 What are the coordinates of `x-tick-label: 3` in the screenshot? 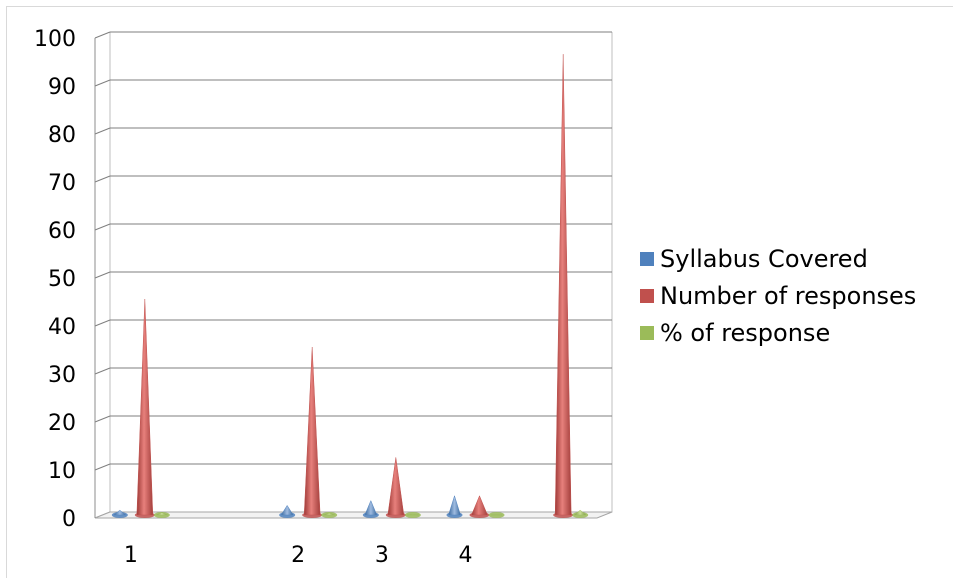 It's located at (382, 555).